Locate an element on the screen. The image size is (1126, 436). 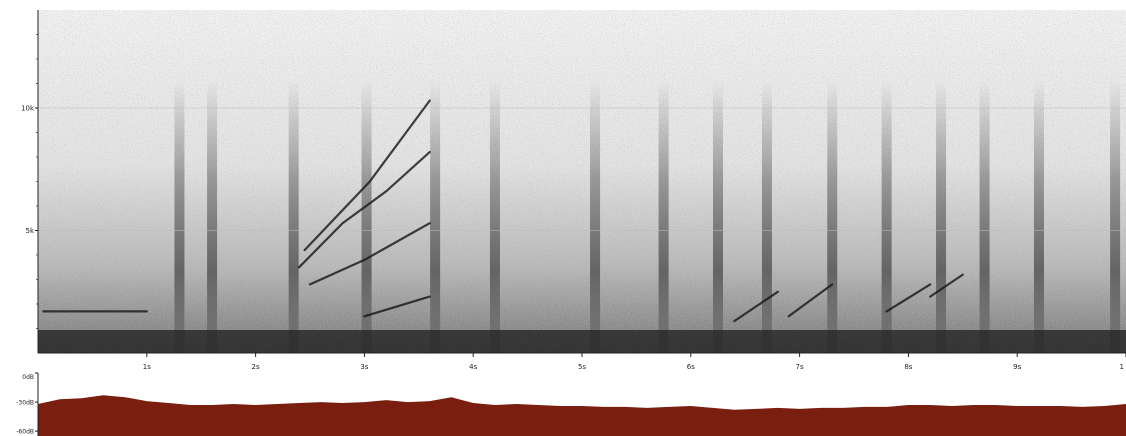
x-tick-label-9: 1 is located at coordinates (1122, 367).